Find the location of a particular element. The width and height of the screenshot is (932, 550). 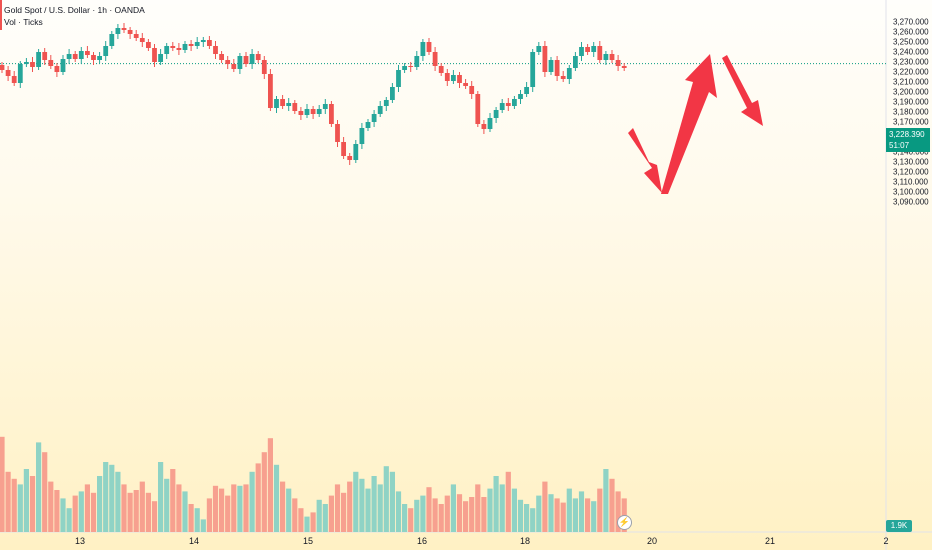

lightning-icon: ⚡ is located at coordinates (624, 522).